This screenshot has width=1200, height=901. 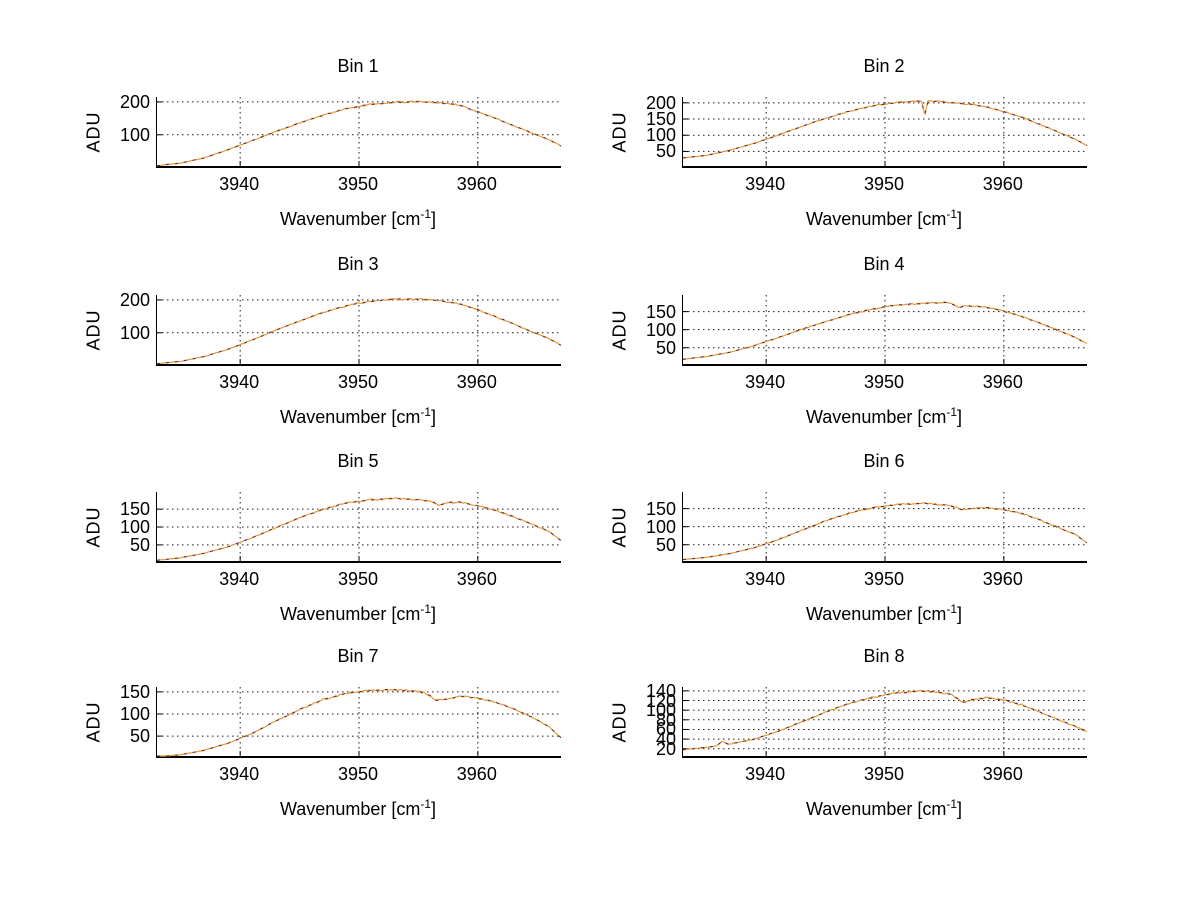 I want to click on y-tick-label: 60, so click(x=665, y=729).